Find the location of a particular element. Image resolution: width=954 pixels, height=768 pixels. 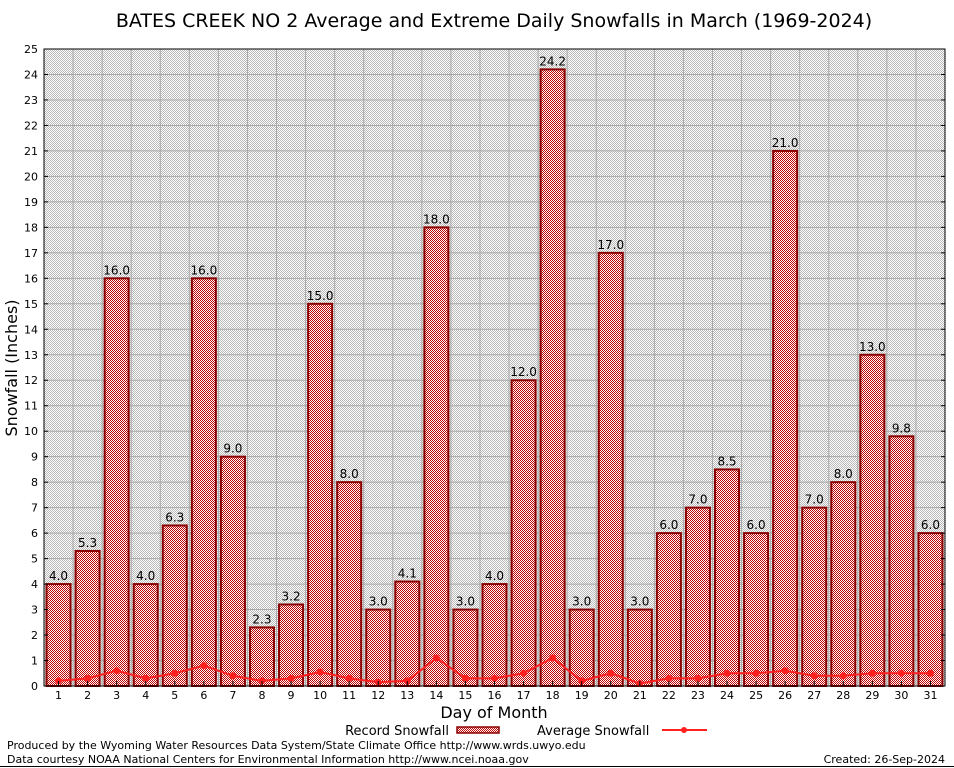

y-tick-label: 7 is located at coordinates (34, 508).